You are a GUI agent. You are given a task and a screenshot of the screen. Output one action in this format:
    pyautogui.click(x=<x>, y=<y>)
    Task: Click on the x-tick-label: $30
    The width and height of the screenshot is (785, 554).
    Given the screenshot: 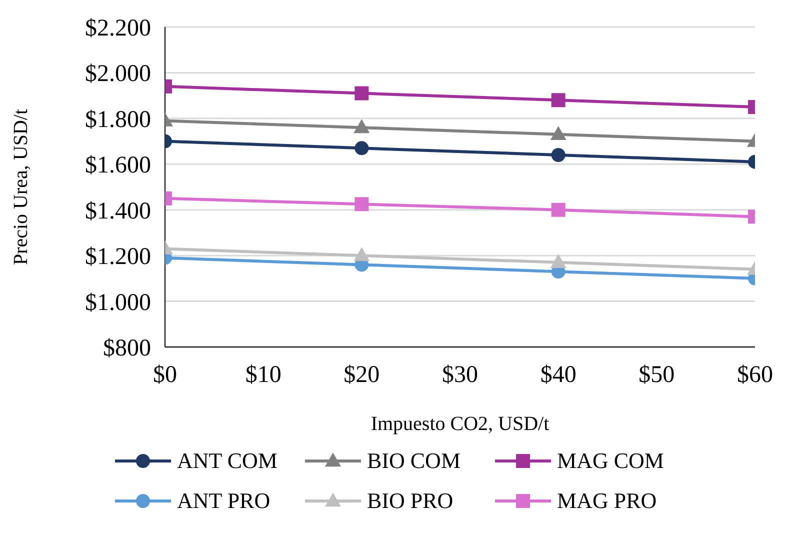 What is the action you would take?
    pyautogui.click(x=460, y=375)
    